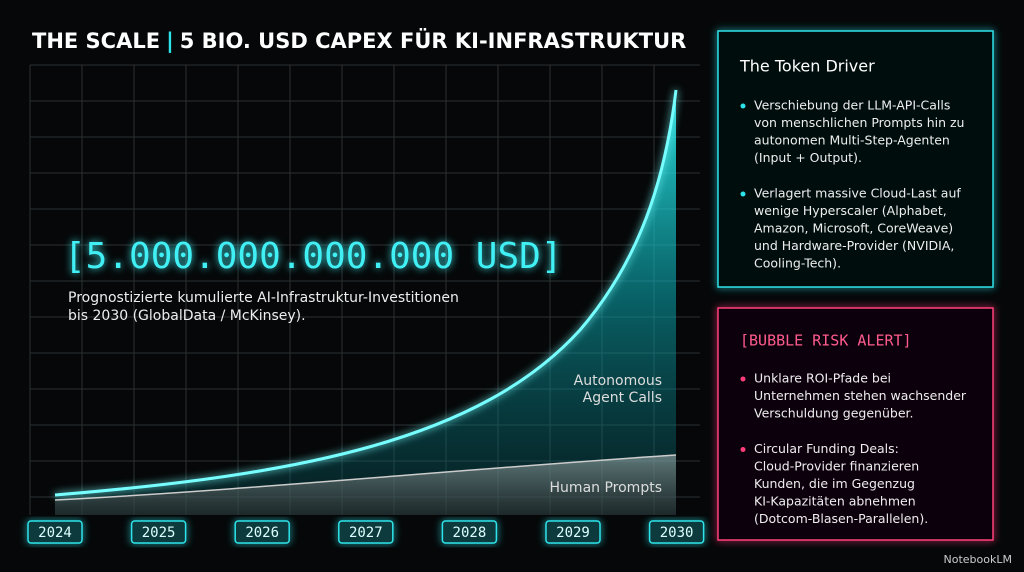  What do you see at coordinates (433, 40) in the screenshot?
I see `title-right: 5 BIO. USD CAPEX FÜR KI-INFRASTRUKTUR` at bounding box center [433, 40].